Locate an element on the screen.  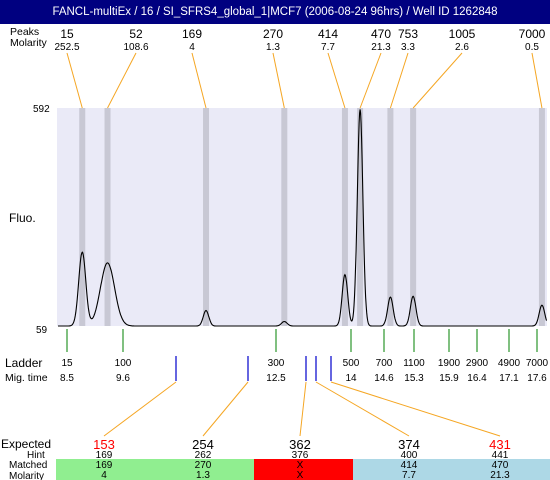
peaks-label: Peaks is located at coordinates (24, 32).